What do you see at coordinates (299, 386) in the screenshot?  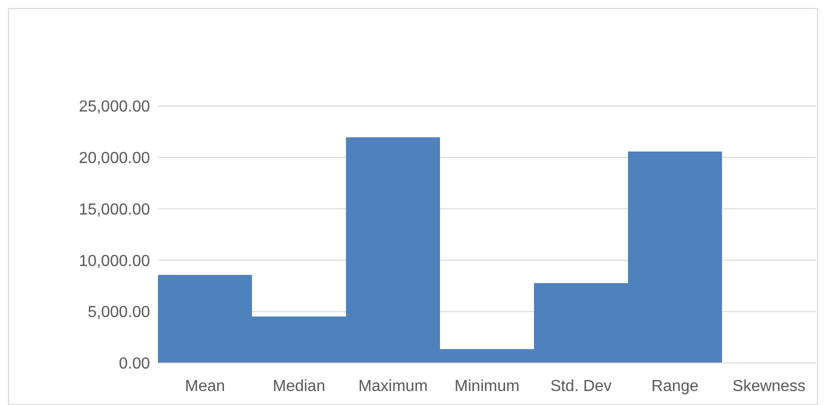 I see `x-tick-label: Median` at bounding box center [299, 386].